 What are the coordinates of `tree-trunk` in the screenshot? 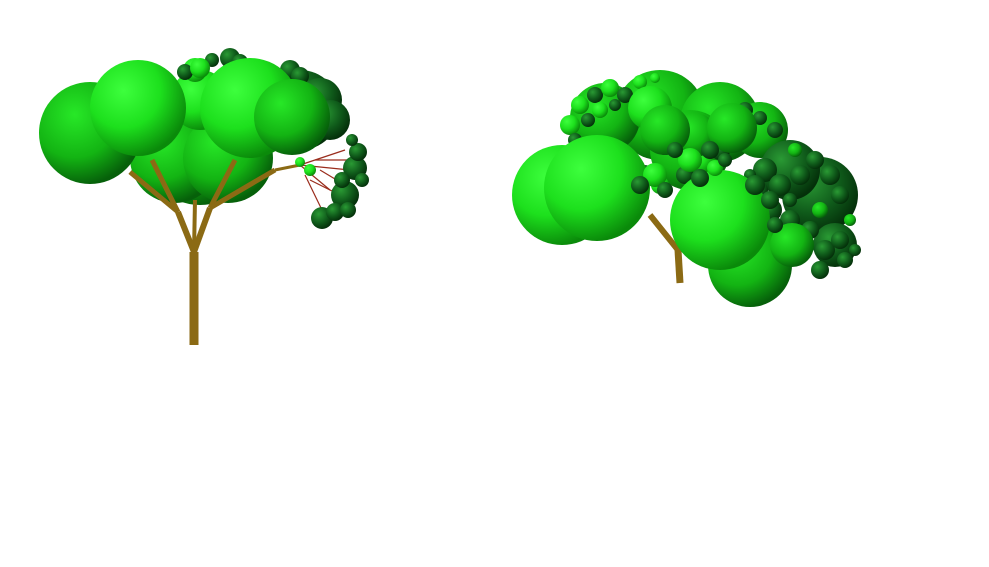 It's located at (214, 251).